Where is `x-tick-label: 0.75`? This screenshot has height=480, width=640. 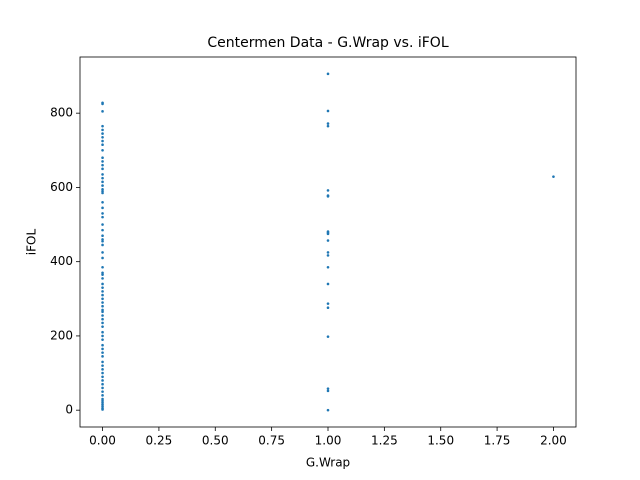 x-tick-label: 0.75 is located at coordinates (271, 441).